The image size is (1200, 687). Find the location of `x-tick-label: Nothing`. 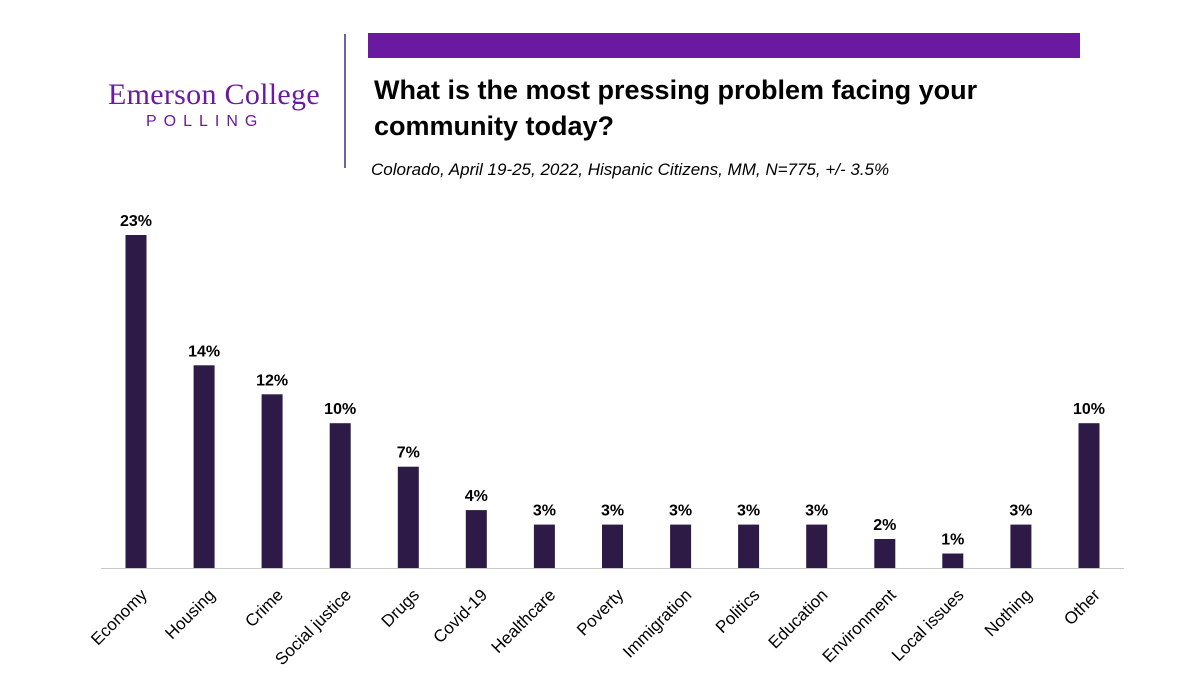

x-tick-label: Nothing is located at coordinates (1008, 612).